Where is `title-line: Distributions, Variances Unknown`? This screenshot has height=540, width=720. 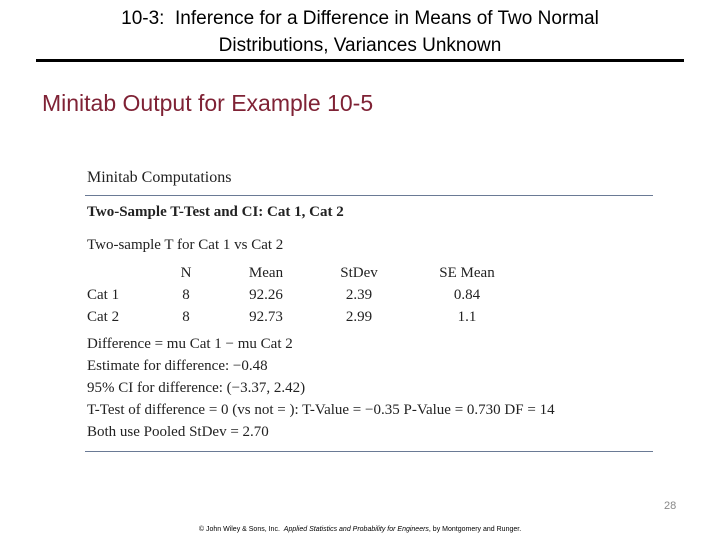
title-line: Distributions, Variances Unknown is located at coordinates (360, 45).